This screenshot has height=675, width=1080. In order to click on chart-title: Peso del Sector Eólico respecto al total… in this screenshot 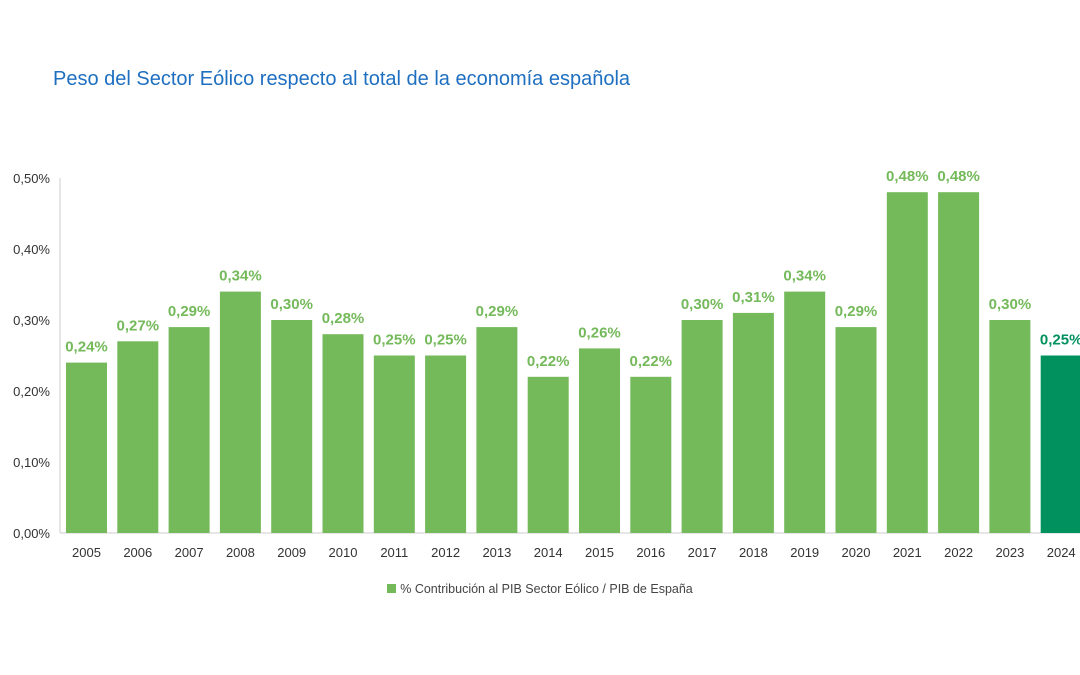, I will do `click(342, 79)`.